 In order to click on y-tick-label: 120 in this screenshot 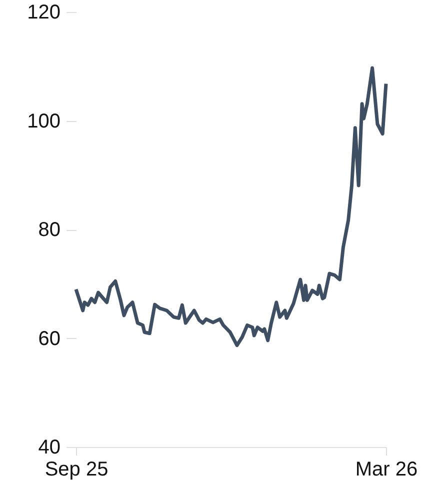, I will do `click(43, 13)`.